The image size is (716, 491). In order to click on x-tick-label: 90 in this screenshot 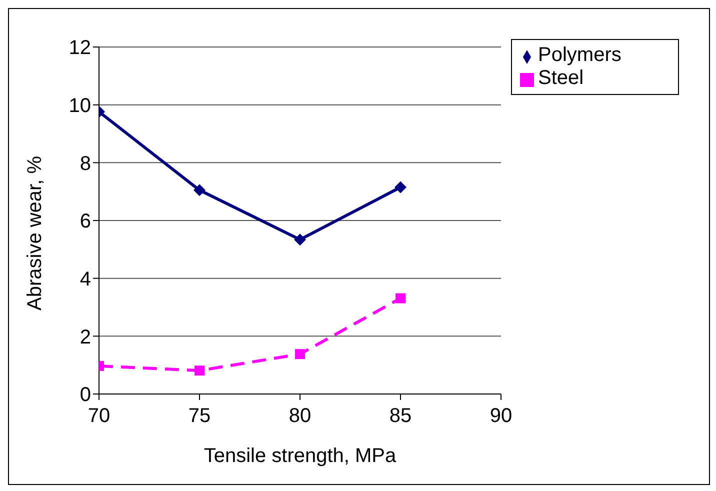, I will do `click(501, 416)`.